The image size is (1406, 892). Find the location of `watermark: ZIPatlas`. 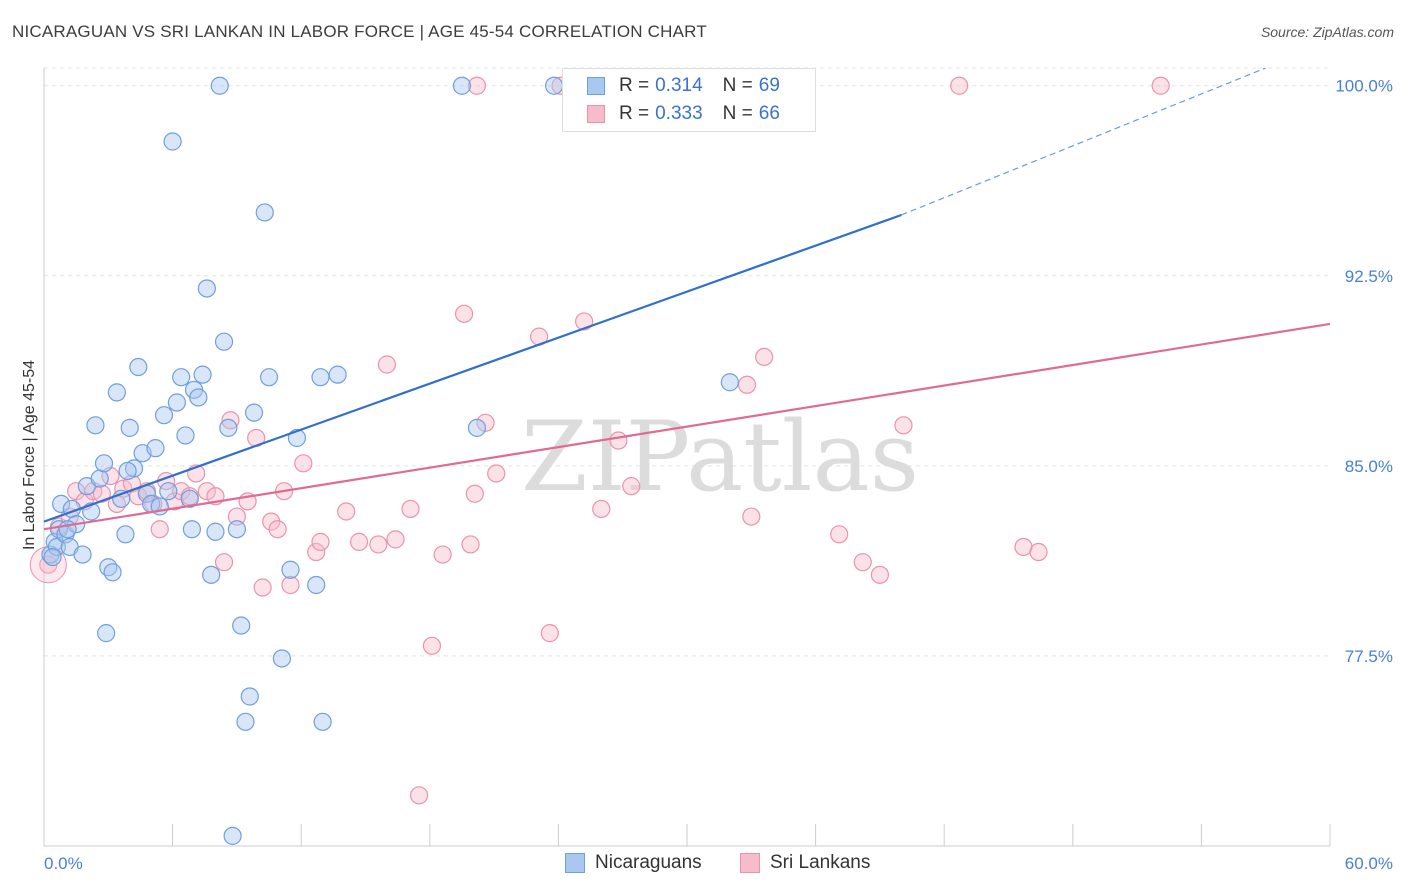

watermark: ZIPatlas is located at coordinates (720, 457).